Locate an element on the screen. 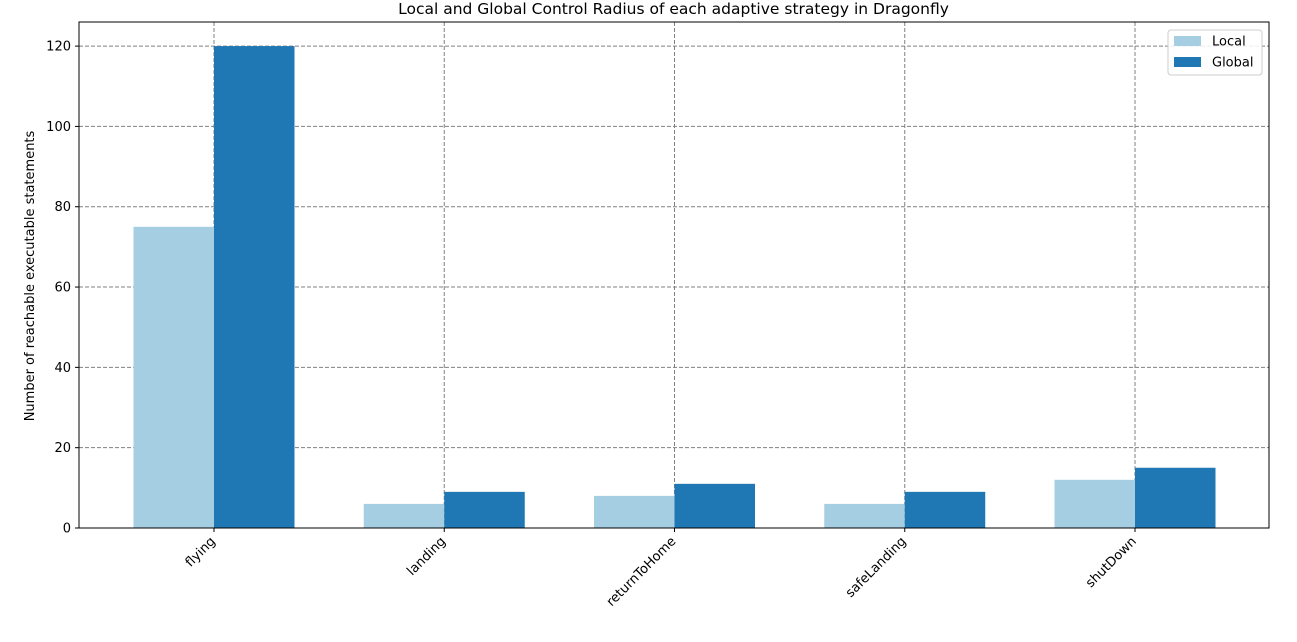  y-tick-label: 20 is located at coordinates (62, 448).